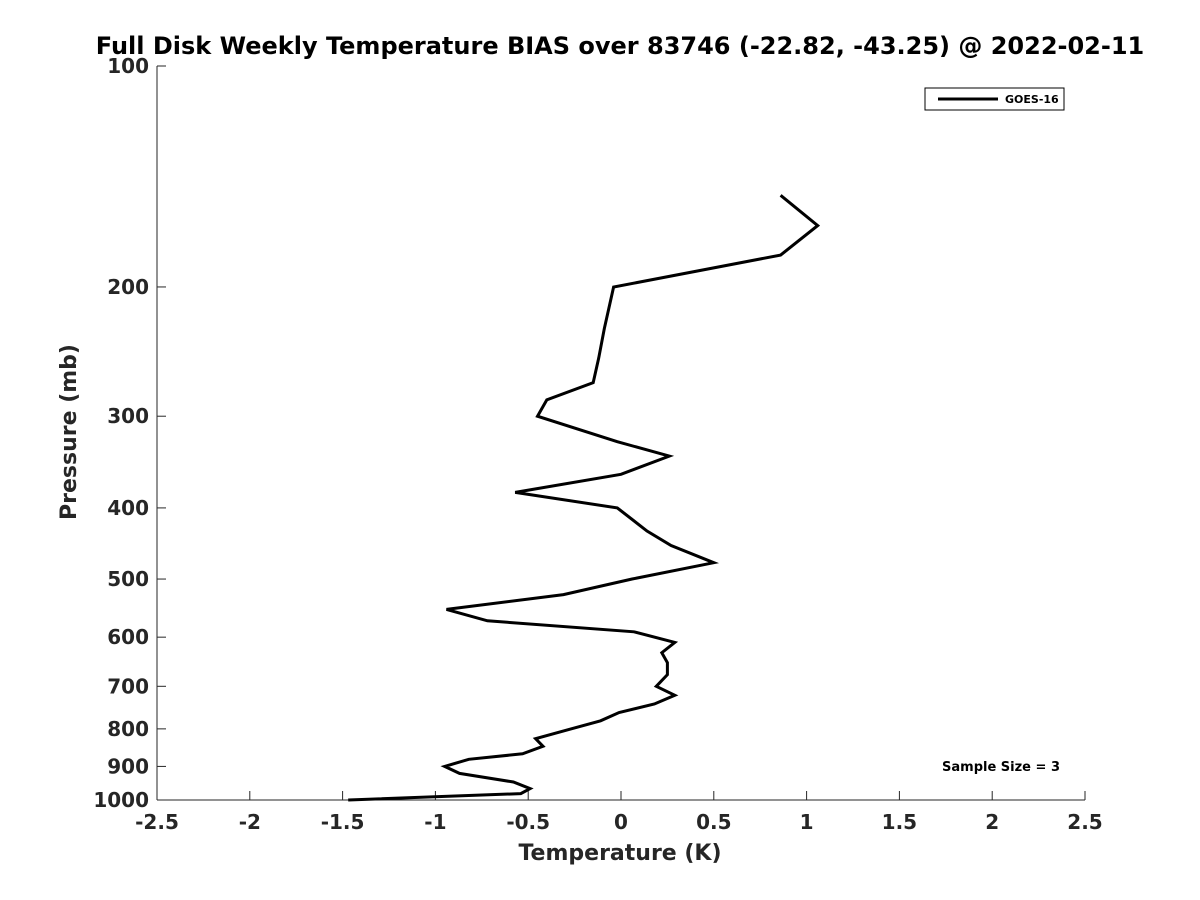  What do you see at coordinates (69, 432) in the screenshot?
I see `y-axis-label: Pressure (mb)` at bounding box center [69, 432].